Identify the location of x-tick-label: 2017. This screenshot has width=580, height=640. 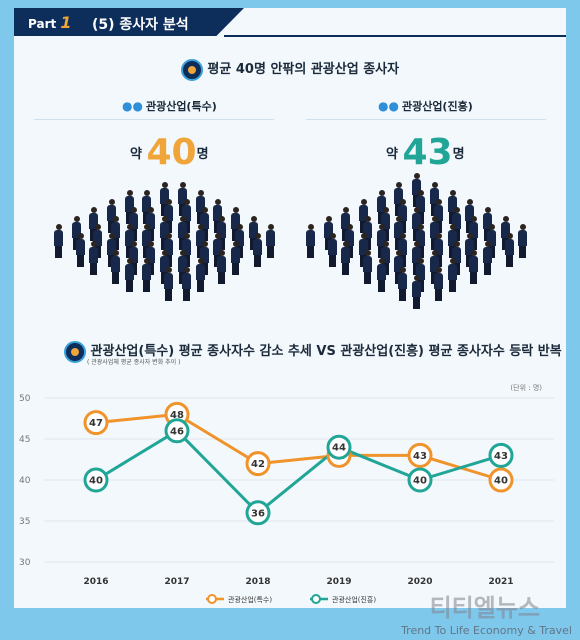
(176, 582).